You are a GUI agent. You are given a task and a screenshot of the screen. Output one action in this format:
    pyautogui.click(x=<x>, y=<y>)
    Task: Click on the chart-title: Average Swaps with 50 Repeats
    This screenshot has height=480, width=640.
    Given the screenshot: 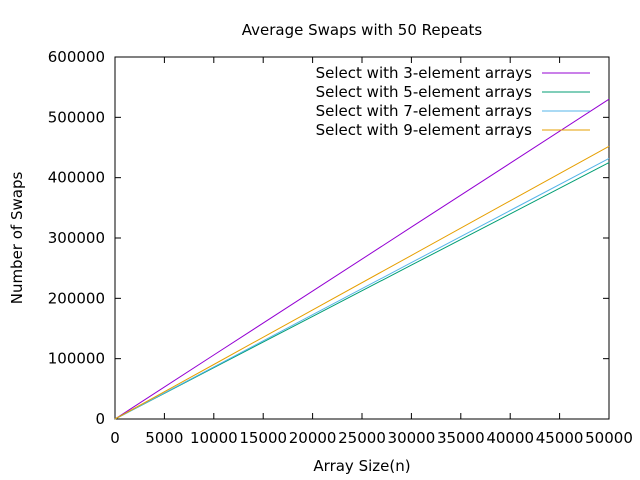 What is the action you would take?
    pyautogui.click(x=362, y=30)
    